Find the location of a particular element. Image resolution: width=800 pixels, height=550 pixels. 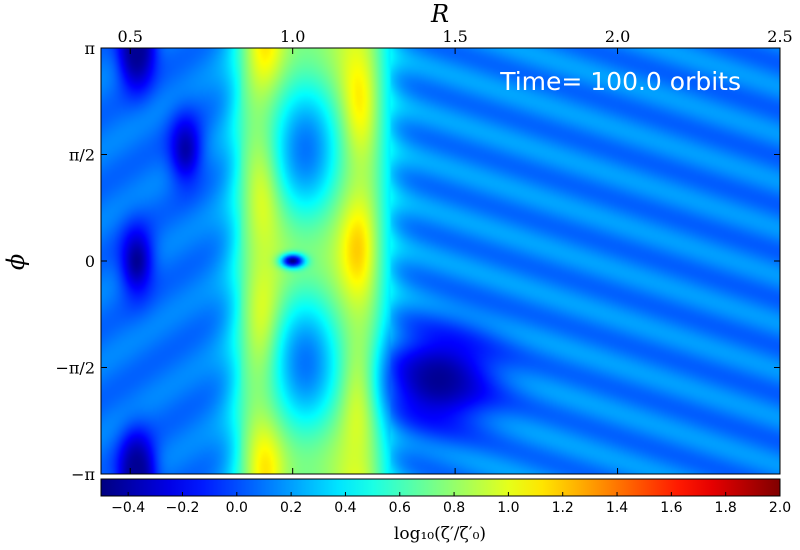

colorbar-tick-label: 1.4 is located at coordinates (617, 508).